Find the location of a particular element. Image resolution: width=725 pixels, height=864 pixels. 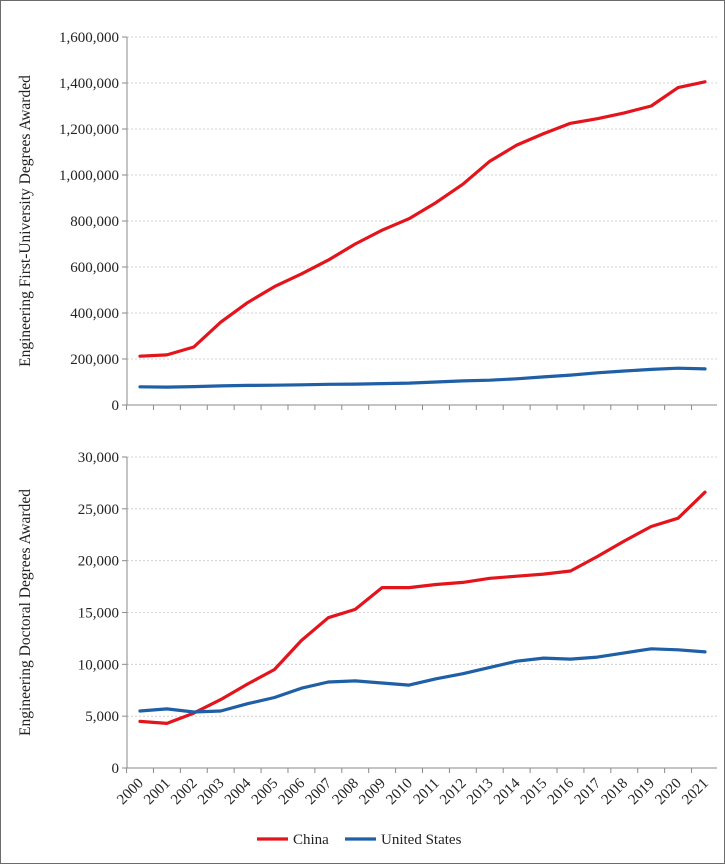

x-tick-label-2003: 2003 is located at coordinates (211, 792).